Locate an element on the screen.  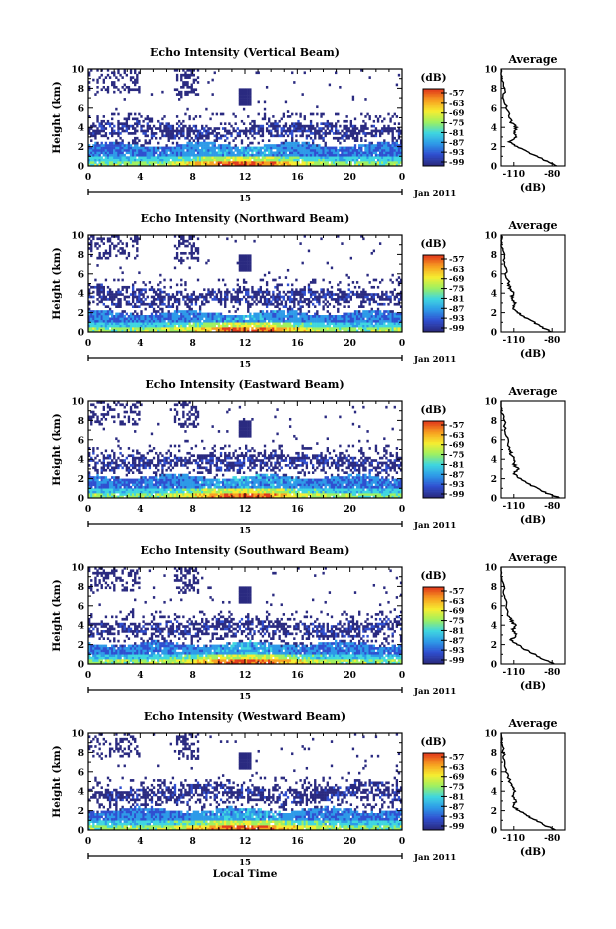
x-tick-label: 16 is located at coordinates (297, 344).